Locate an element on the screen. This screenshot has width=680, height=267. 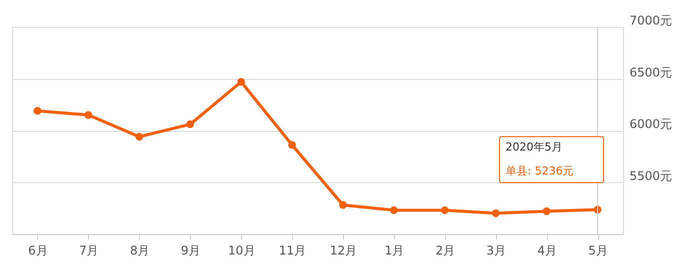
x-tick-label: 3月 is located at coordinates (496, 251).